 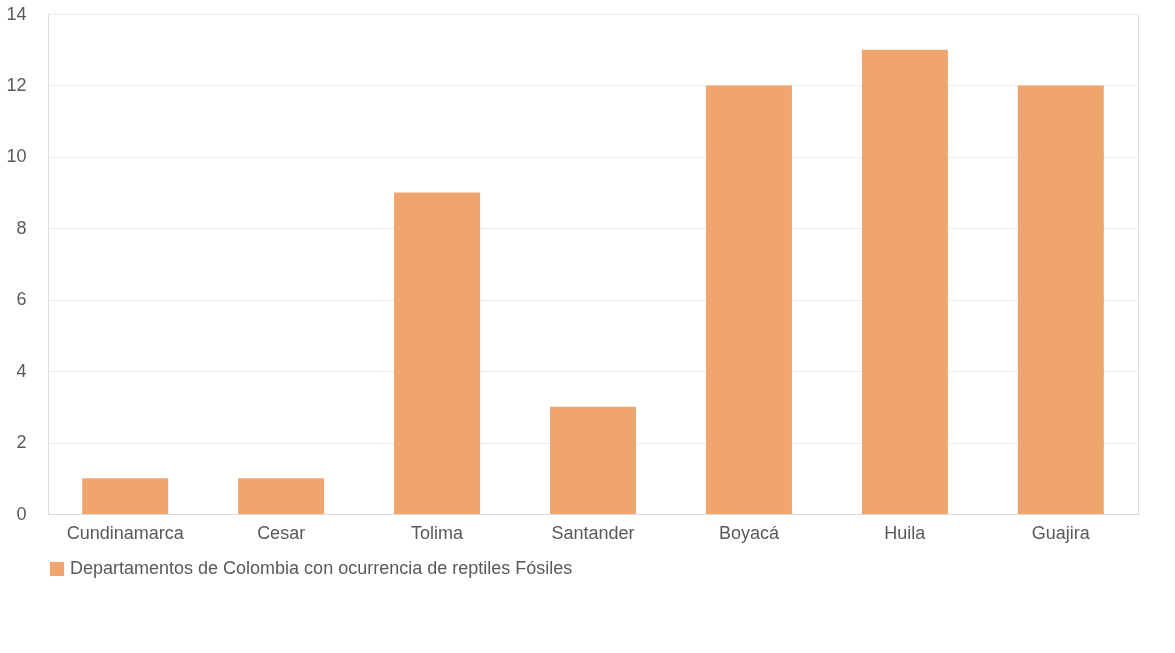 What do you see at coordinates (21, 299) in the screenshot?
I see `y-tick-label: 6` at bounding box center [21, 299].